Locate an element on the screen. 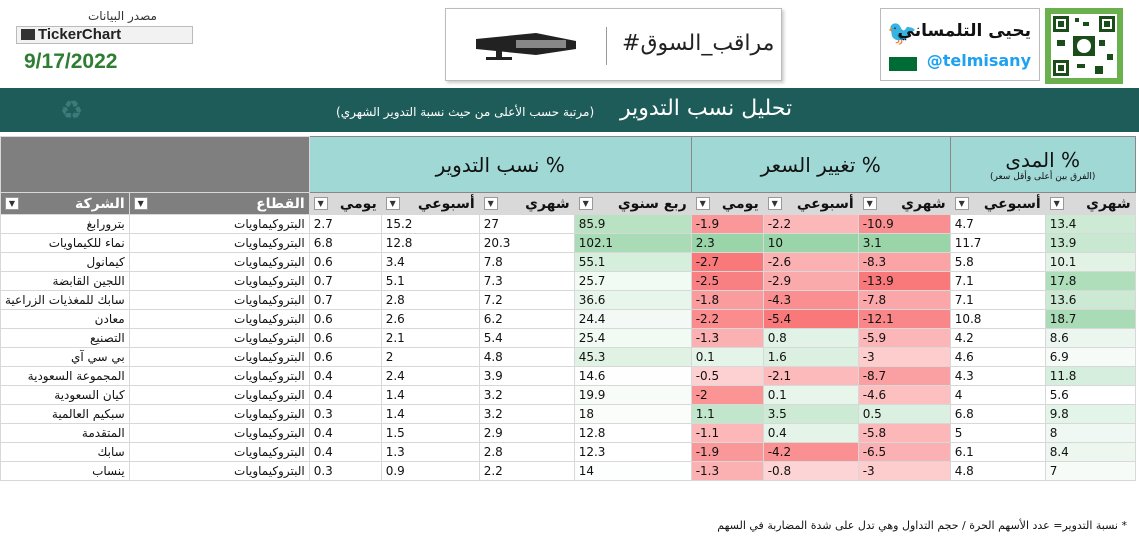 The height and width of the screenshot is (547, 1139). cell-to_m: 7.8 is located at coordinates (526, 262).